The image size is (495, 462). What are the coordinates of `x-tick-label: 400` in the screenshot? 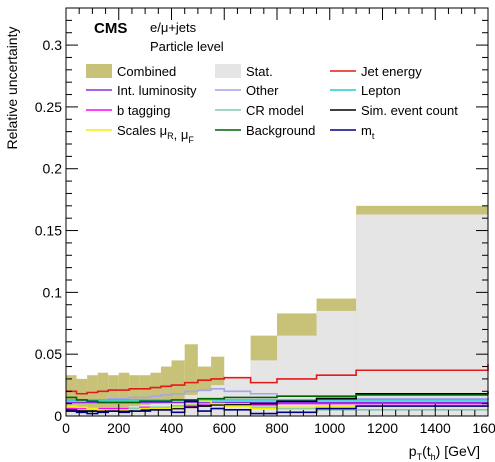 It's located at (172, 428).